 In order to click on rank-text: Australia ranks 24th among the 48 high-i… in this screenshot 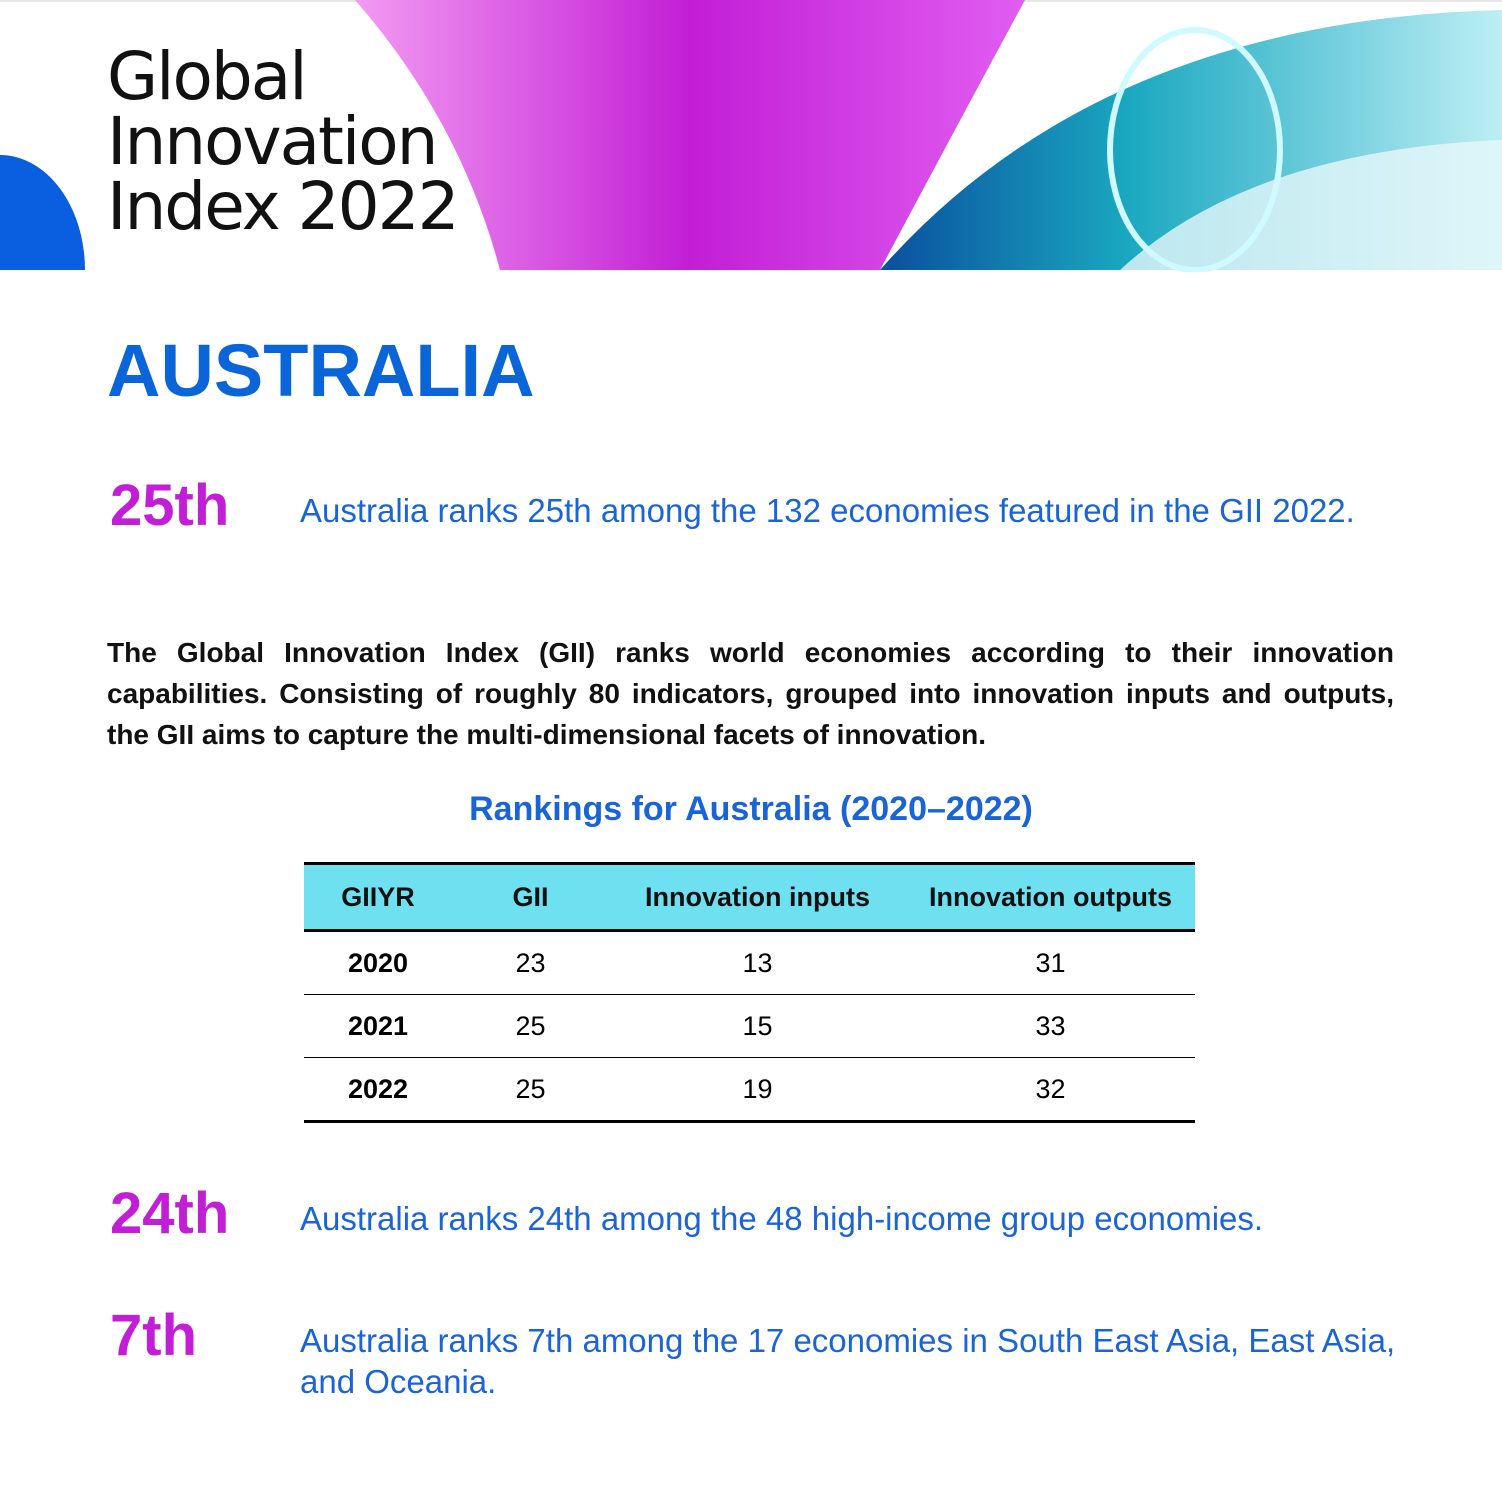, I will do `click(782, 1218)`.